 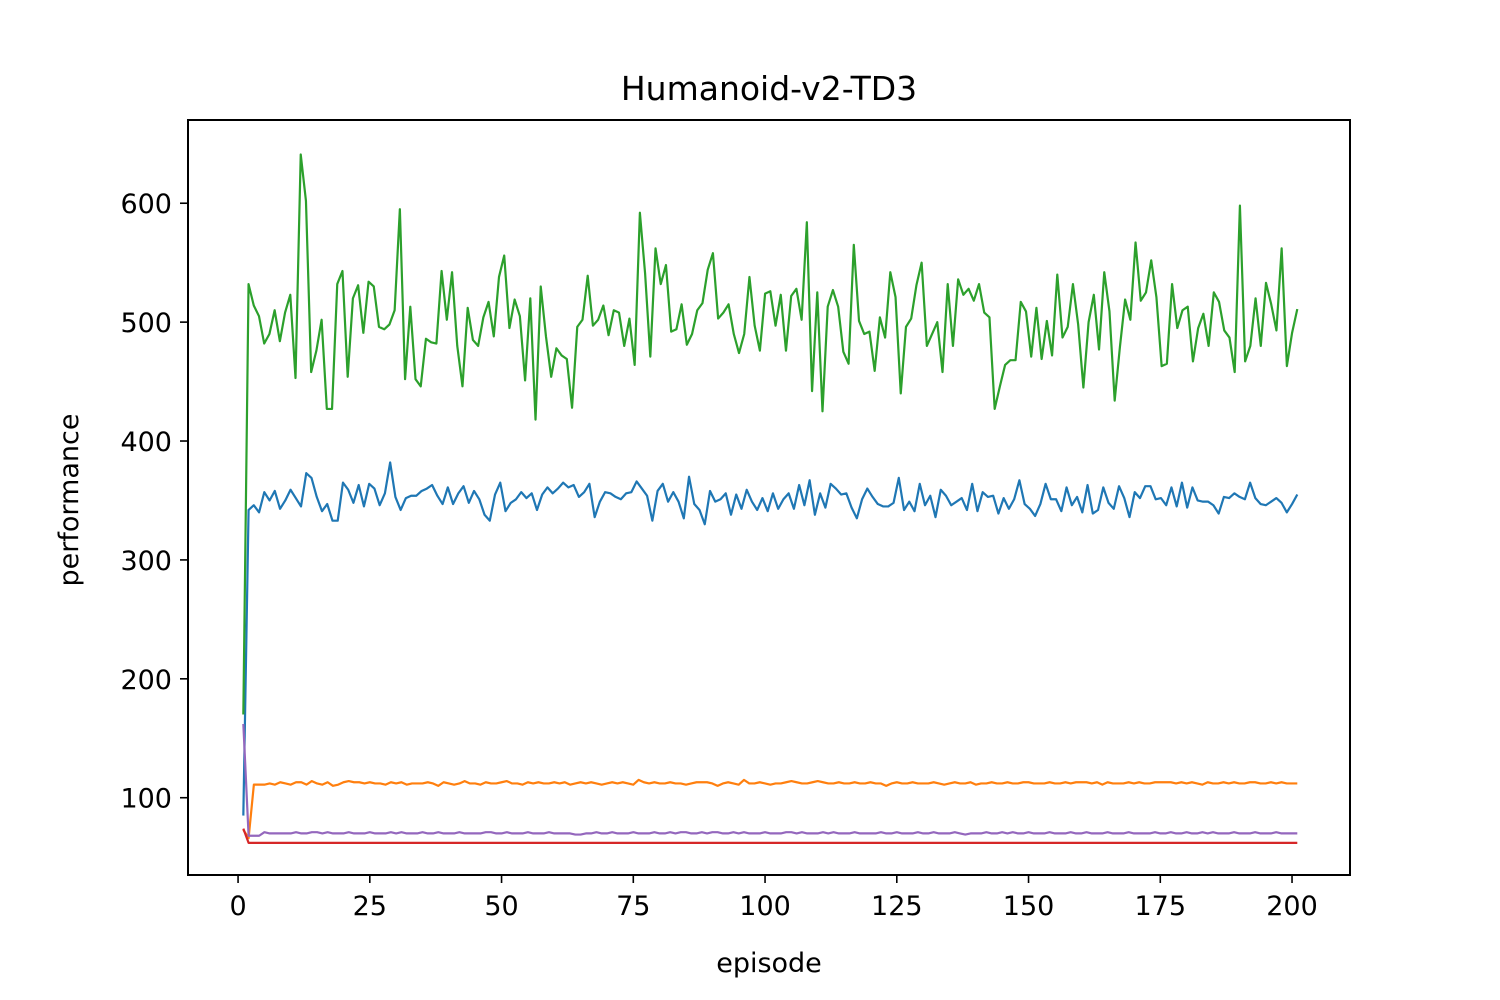 What do you see at coordinates (769, 88) in the screenshot?
I see `chart-title: Humanoid-v2-TD3` at bounding box center [769, 88].